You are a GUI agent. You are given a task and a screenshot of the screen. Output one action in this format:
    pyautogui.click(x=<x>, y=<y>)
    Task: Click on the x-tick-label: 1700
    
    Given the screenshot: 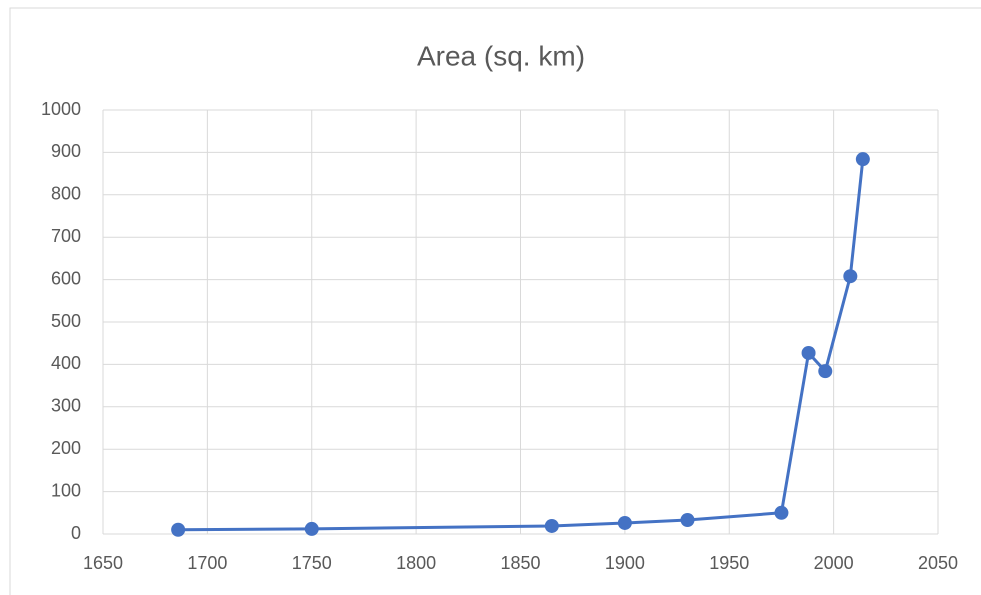 What is the action you would take?
    pyautogui.click(x=207, y=563)
    